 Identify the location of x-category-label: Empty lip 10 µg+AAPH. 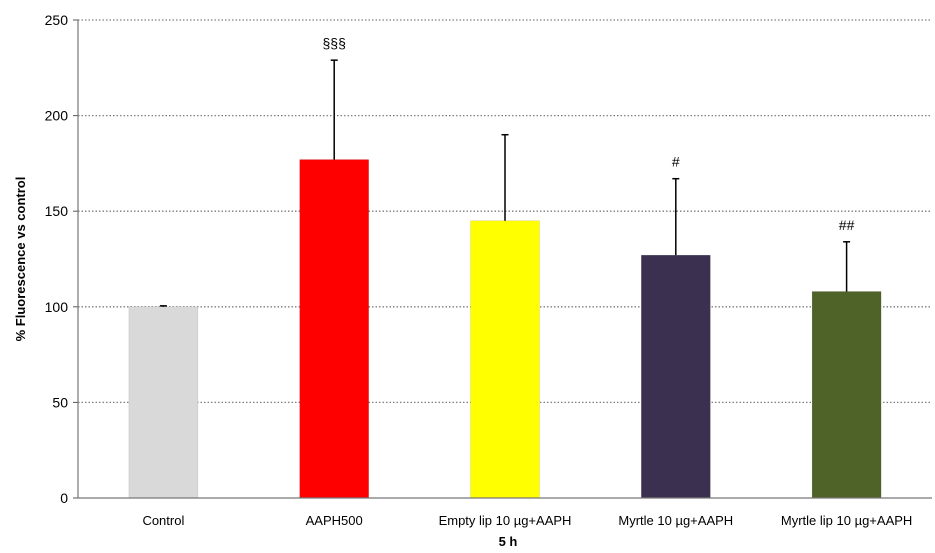
(505, 520).